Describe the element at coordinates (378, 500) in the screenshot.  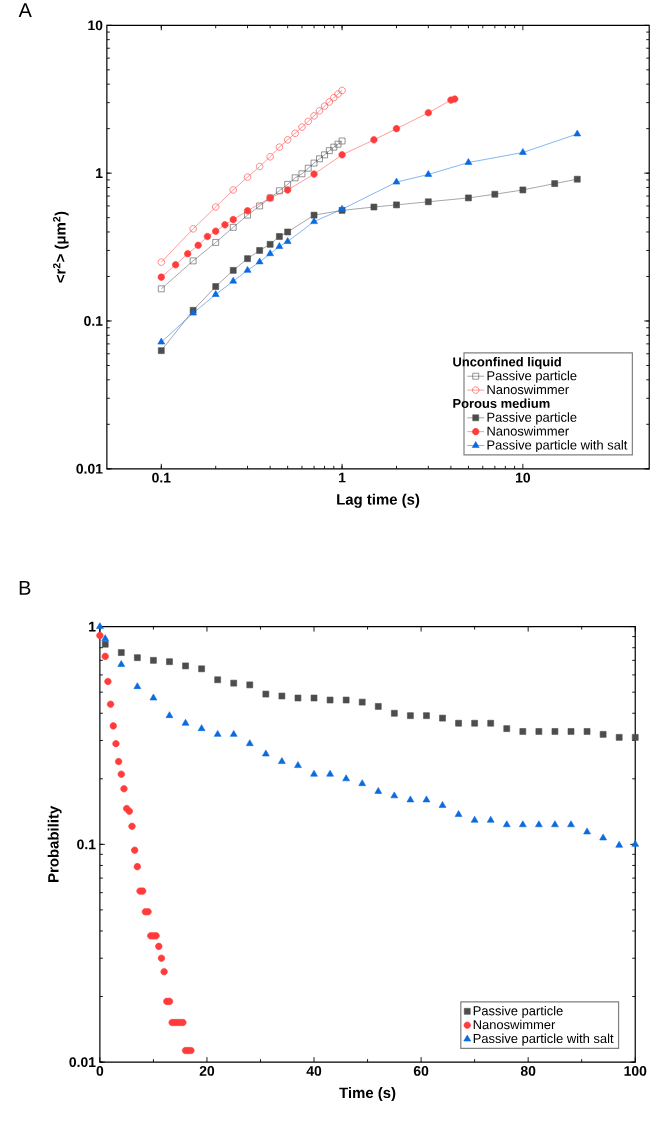
I see `x-axis-title: Lag time (s)` at that location.